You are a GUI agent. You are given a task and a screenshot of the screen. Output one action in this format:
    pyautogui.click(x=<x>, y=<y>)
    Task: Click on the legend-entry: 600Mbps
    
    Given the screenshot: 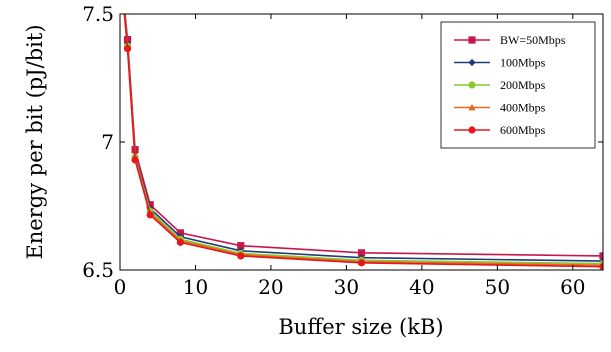 What is the action you would take?
    pyautogui.click(x=500, y=130)
    